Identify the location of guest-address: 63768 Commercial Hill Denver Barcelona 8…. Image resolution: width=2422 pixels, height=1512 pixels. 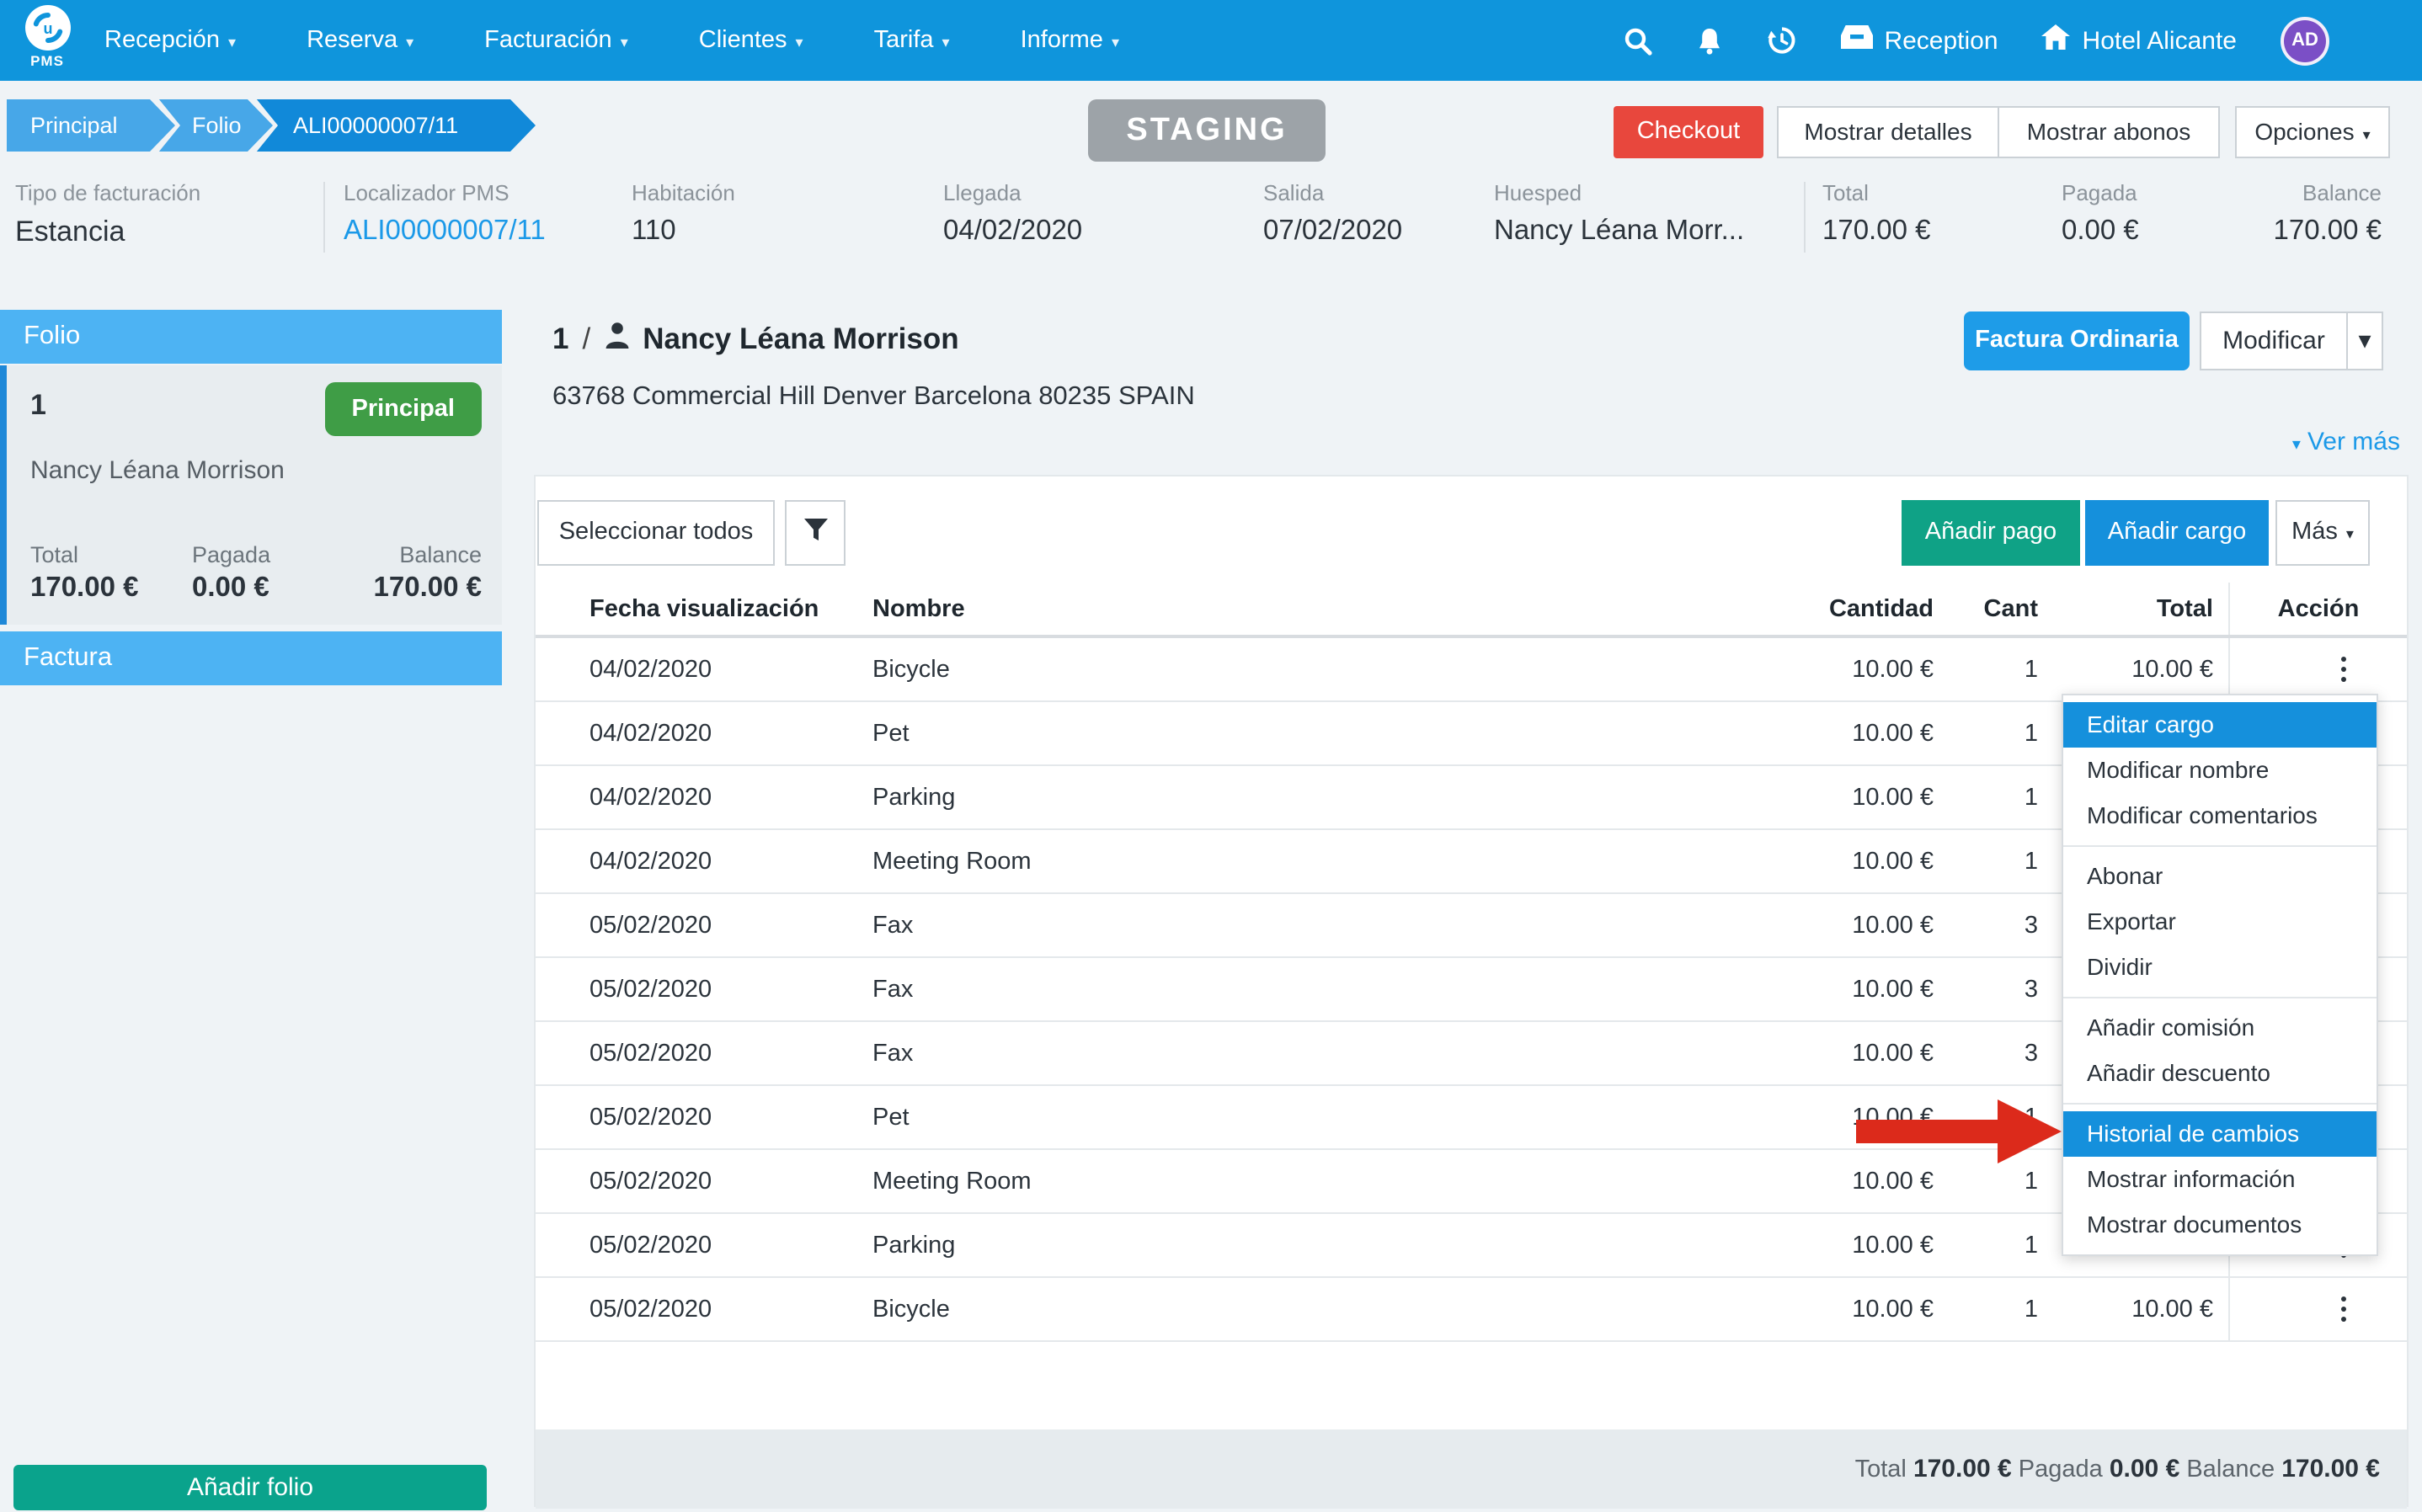
(874, 397).